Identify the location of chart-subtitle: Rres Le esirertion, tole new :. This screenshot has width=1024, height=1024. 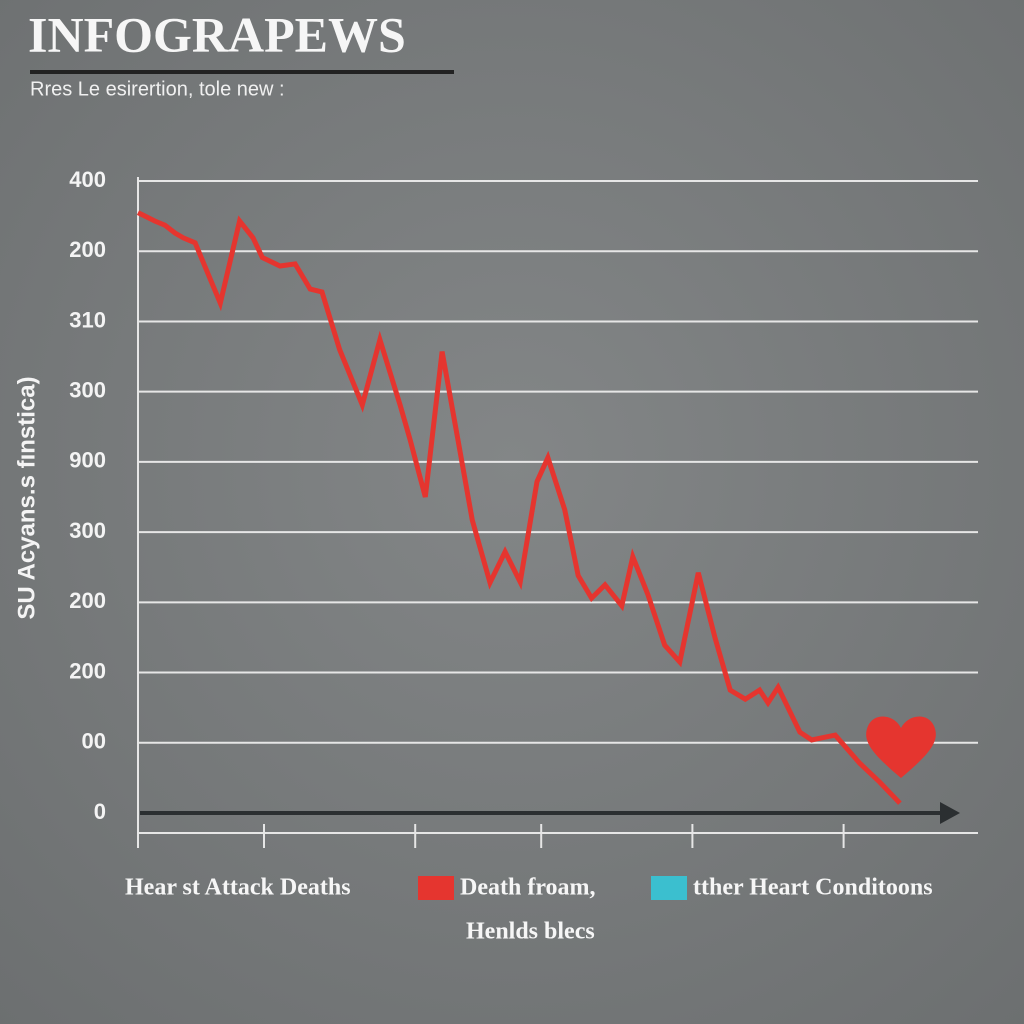
(157, 89).